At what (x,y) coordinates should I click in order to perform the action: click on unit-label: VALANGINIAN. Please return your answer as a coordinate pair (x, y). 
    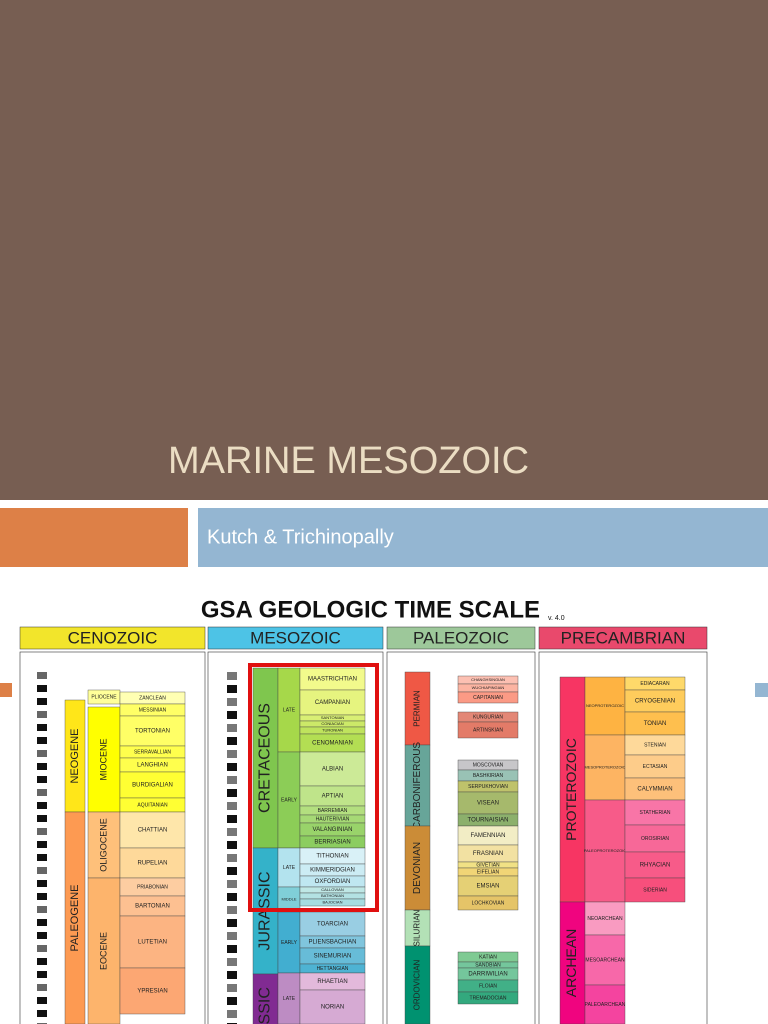
    Looking at the image, I should click on (333, 830).